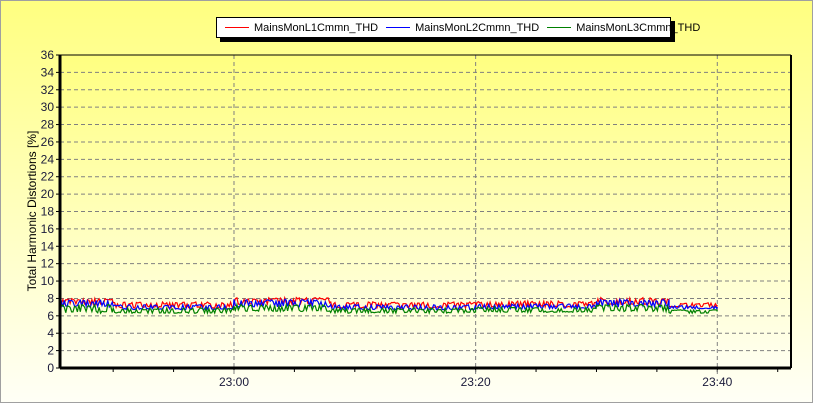  Describe the element at coordinates (50, 298) in the screenshot. I see `y-tick-label: 8` at that location.